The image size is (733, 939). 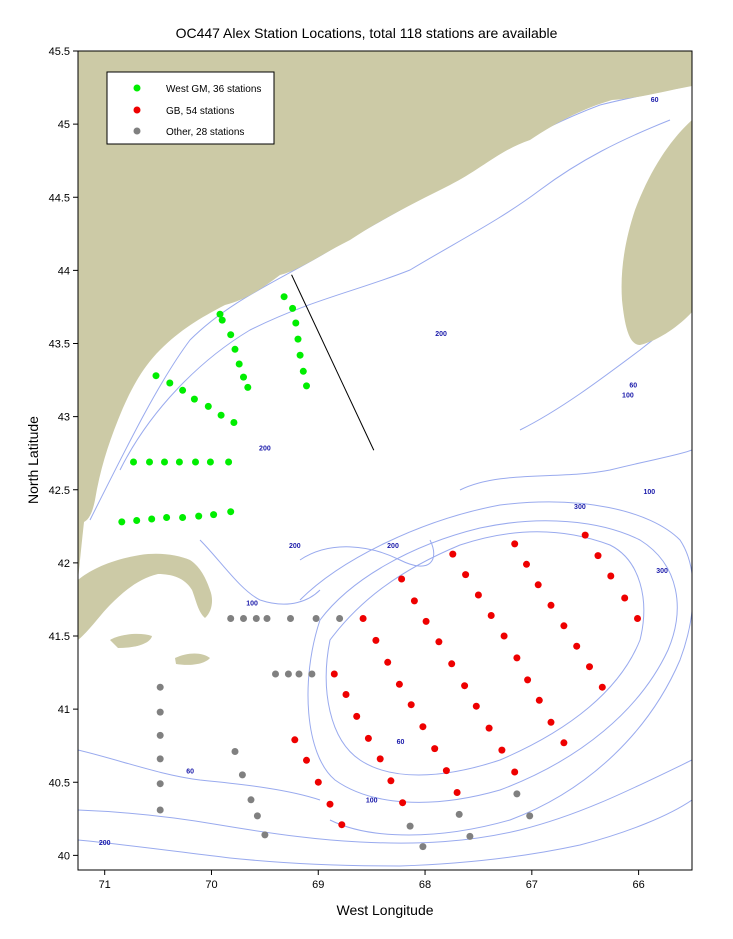 What do you see at coordinates (59, 345) in the screenshot?
I see `y-tick-label-7: 43.5` at bounding box center [59, 345].